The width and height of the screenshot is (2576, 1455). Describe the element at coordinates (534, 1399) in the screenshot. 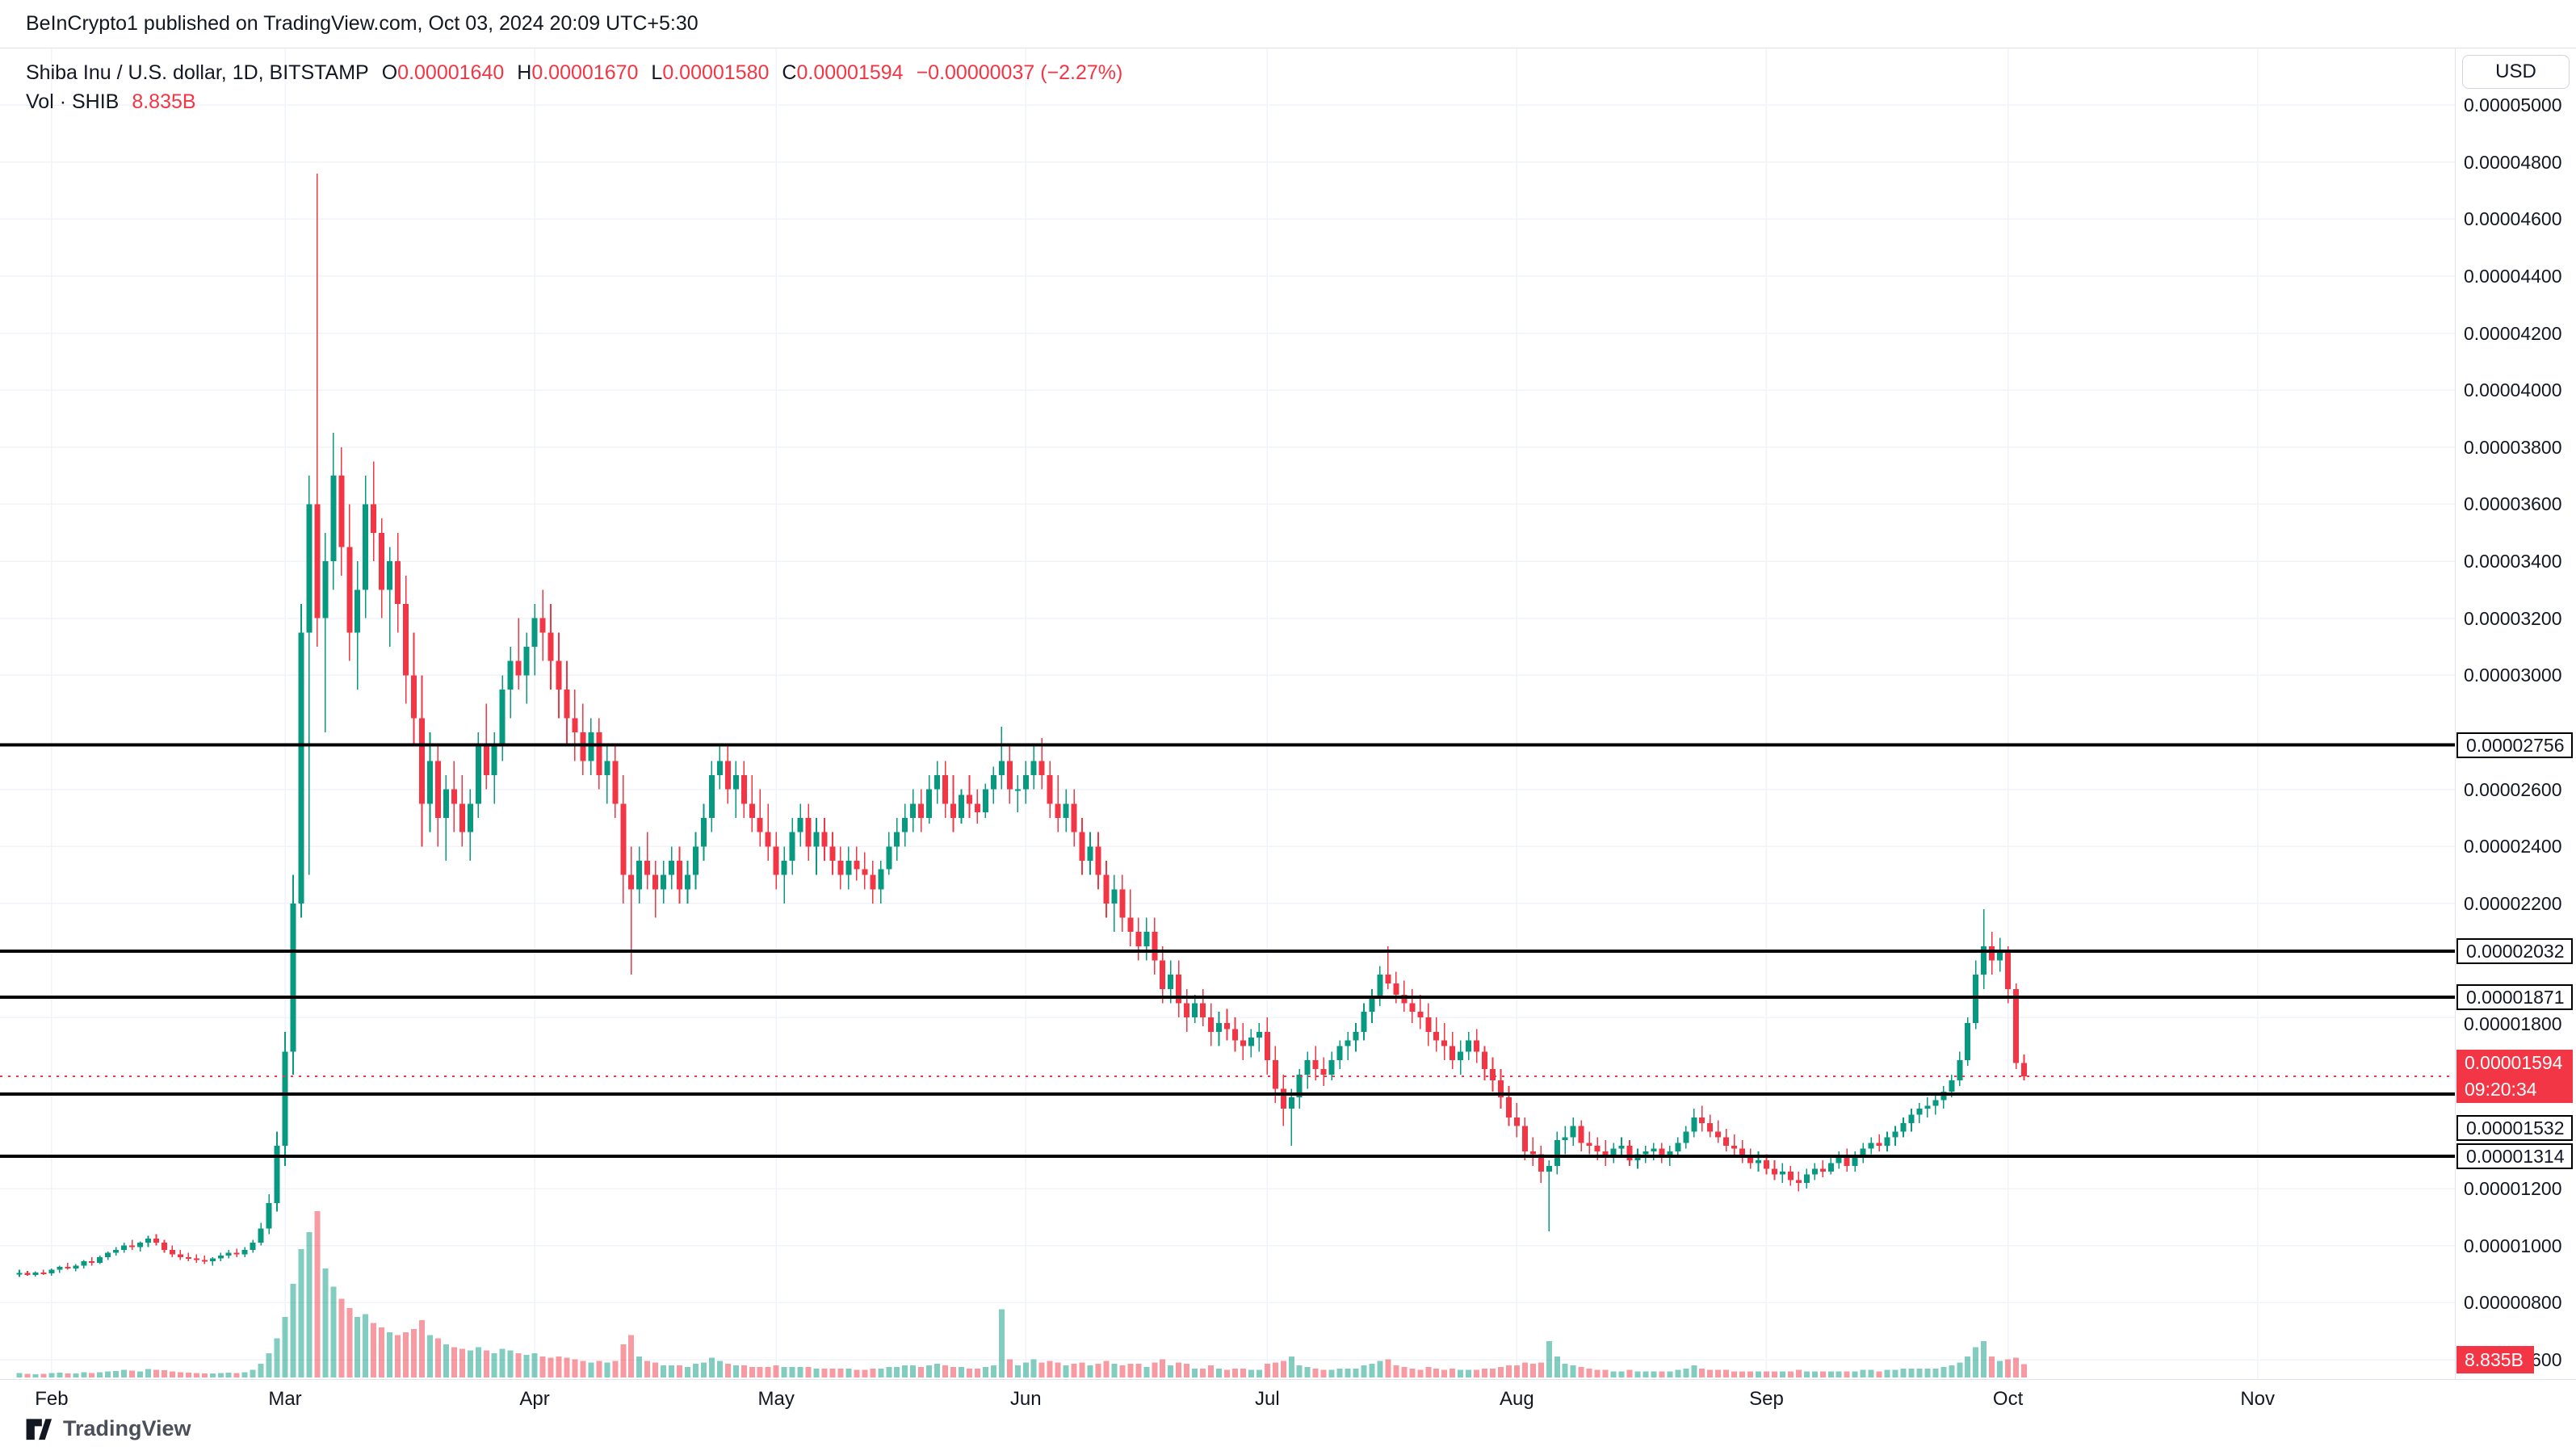

I see `time-axis-month: Apr` at that location.